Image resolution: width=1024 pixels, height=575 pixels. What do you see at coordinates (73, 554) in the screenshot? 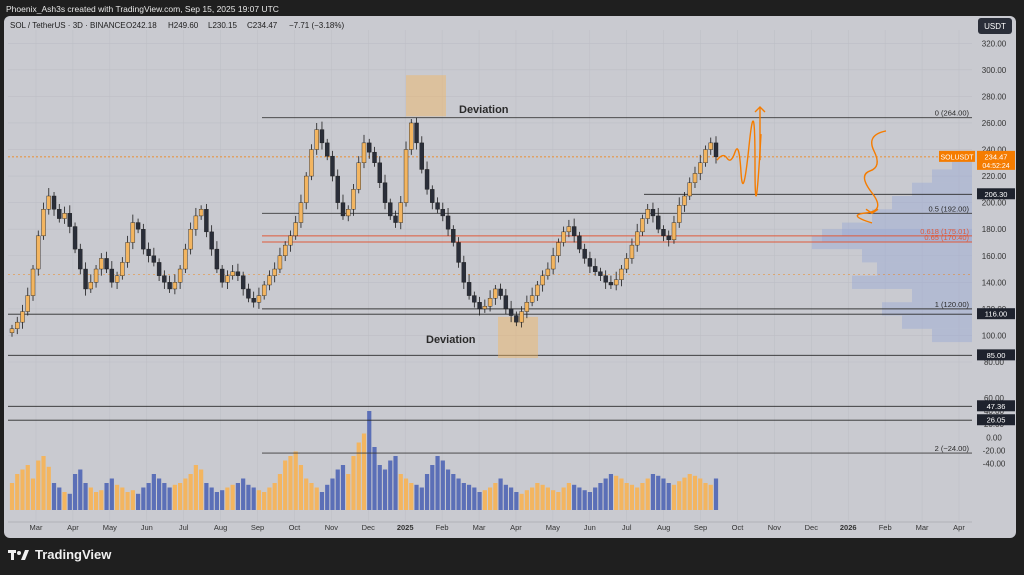
I see `brand-label: TradingView` at bounding box center [73, 554].